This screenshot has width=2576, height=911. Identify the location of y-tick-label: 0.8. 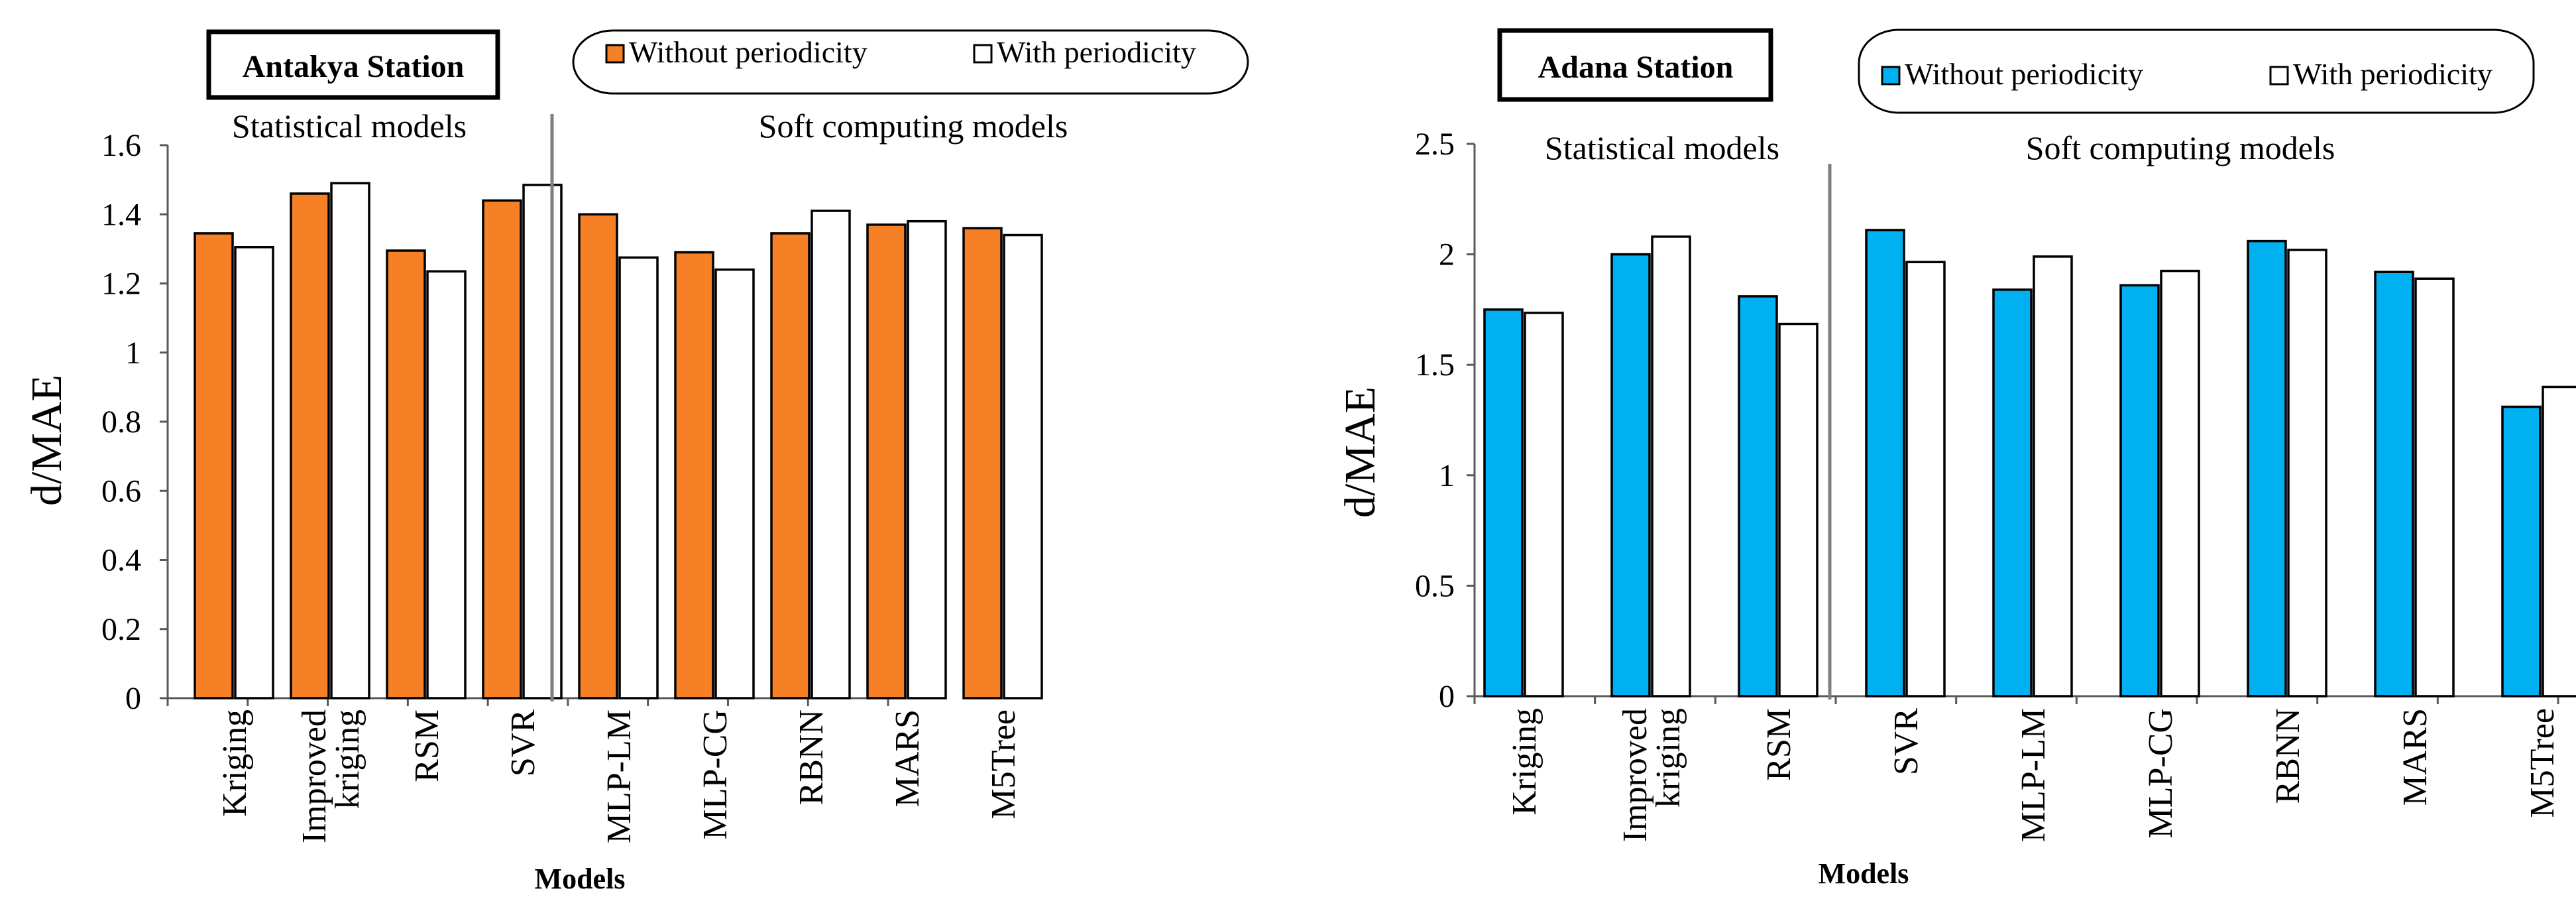
(121, 422).